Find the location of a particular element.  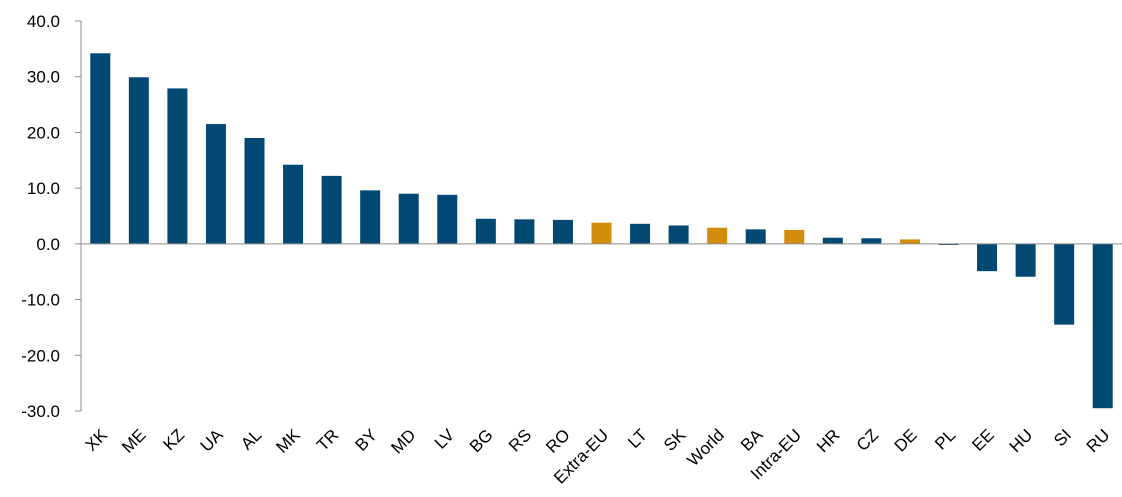

y-tick-label: 40.0 is located at coordinates (43, 21).